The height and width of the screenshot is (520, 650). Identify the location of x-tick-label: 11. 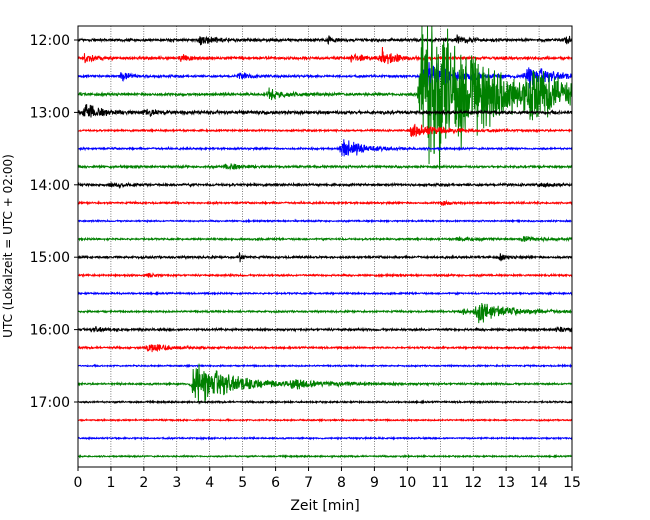
(440, 483).